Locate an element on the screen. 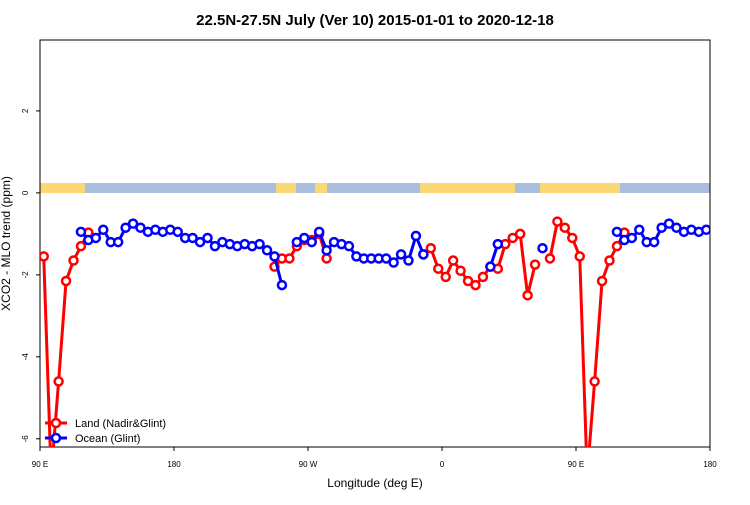 The height and width of the screenshot is (505, 750). legend-label: Ocean (Glint) is located at coordinates (107, 439).